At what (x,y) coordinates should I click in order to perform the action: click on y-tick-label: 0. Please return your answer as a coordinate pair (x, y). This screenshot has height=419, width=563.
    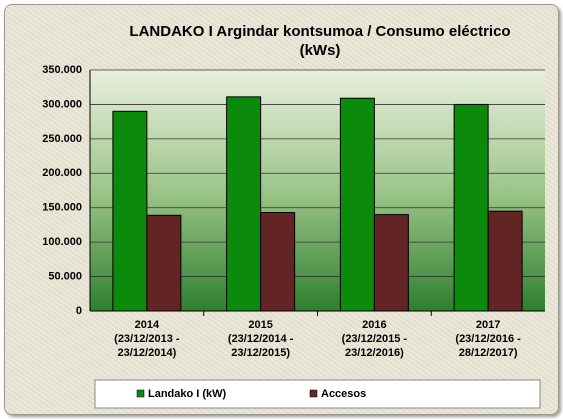
    Looking at the image, I should click on (79, 311).